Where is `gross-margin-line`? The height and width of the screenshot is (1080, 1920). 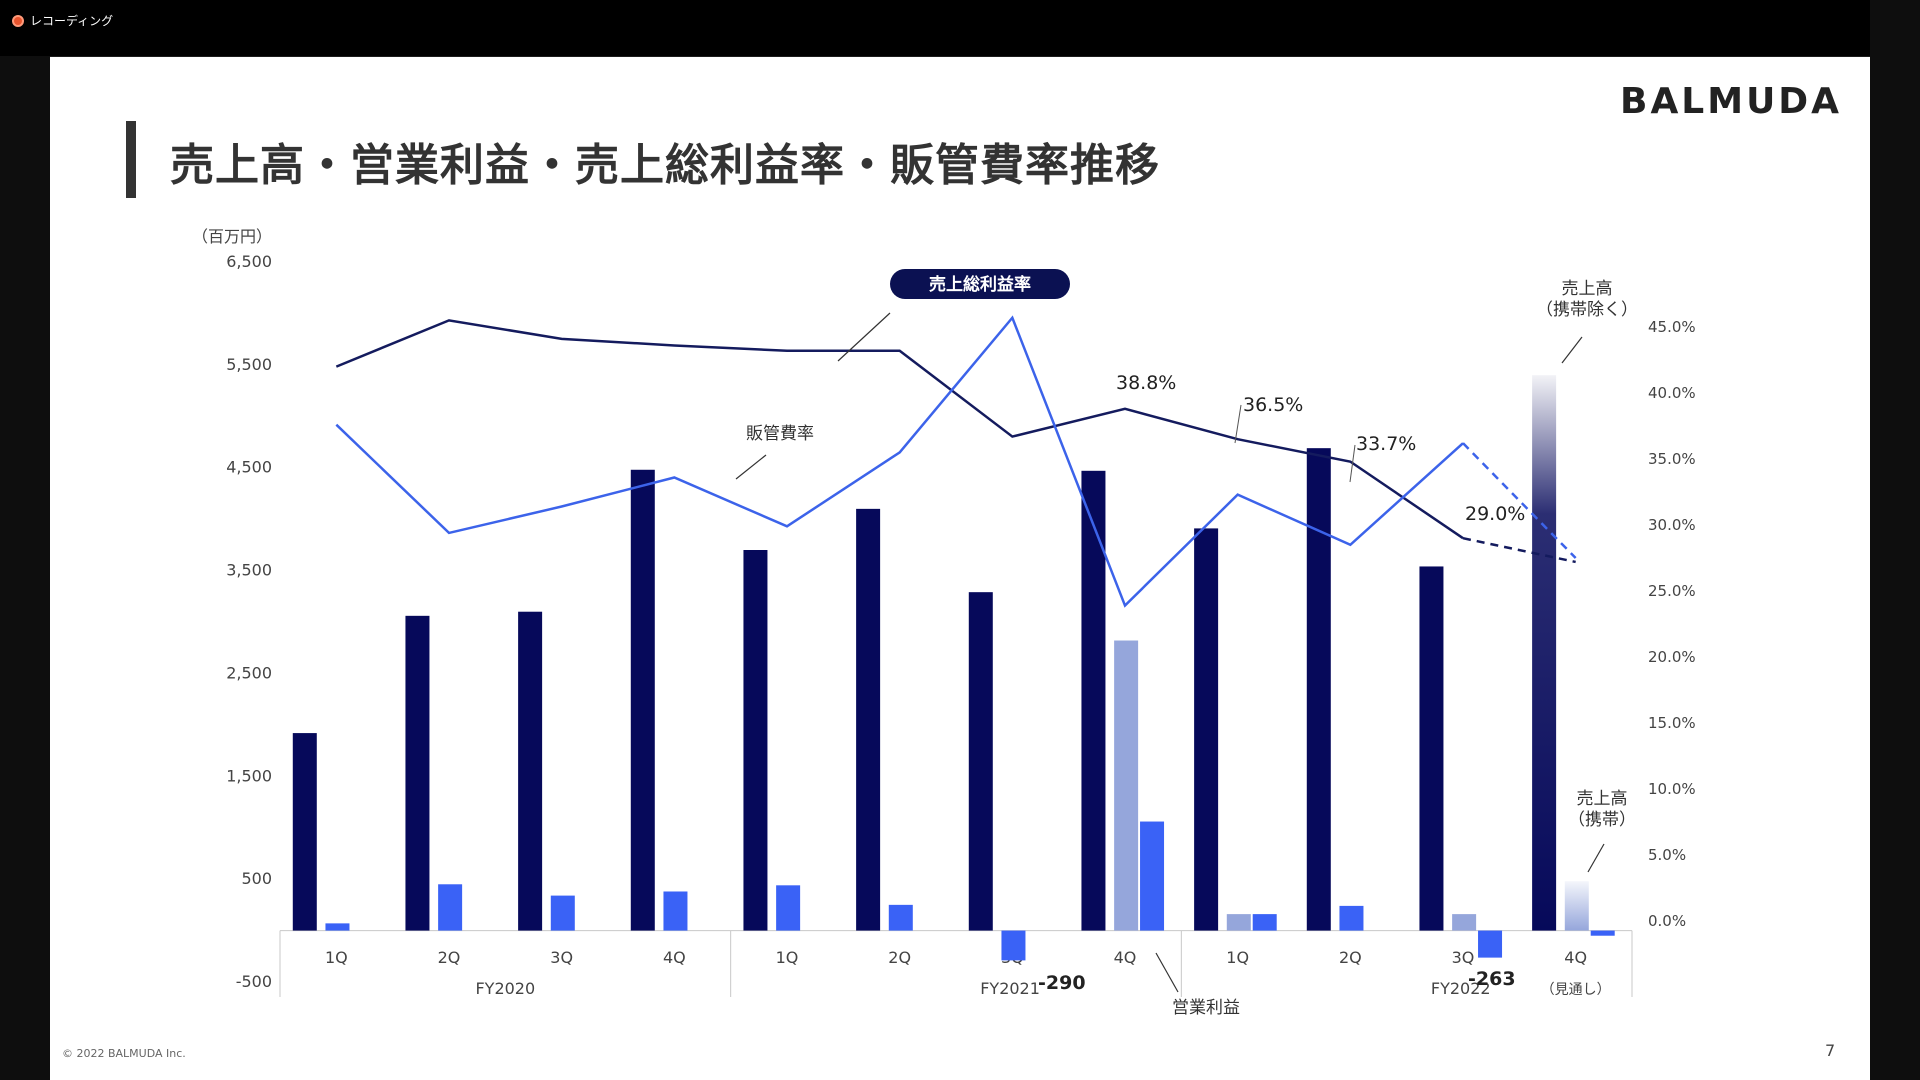
gross-margin-line is located at coordinates (899, 429).